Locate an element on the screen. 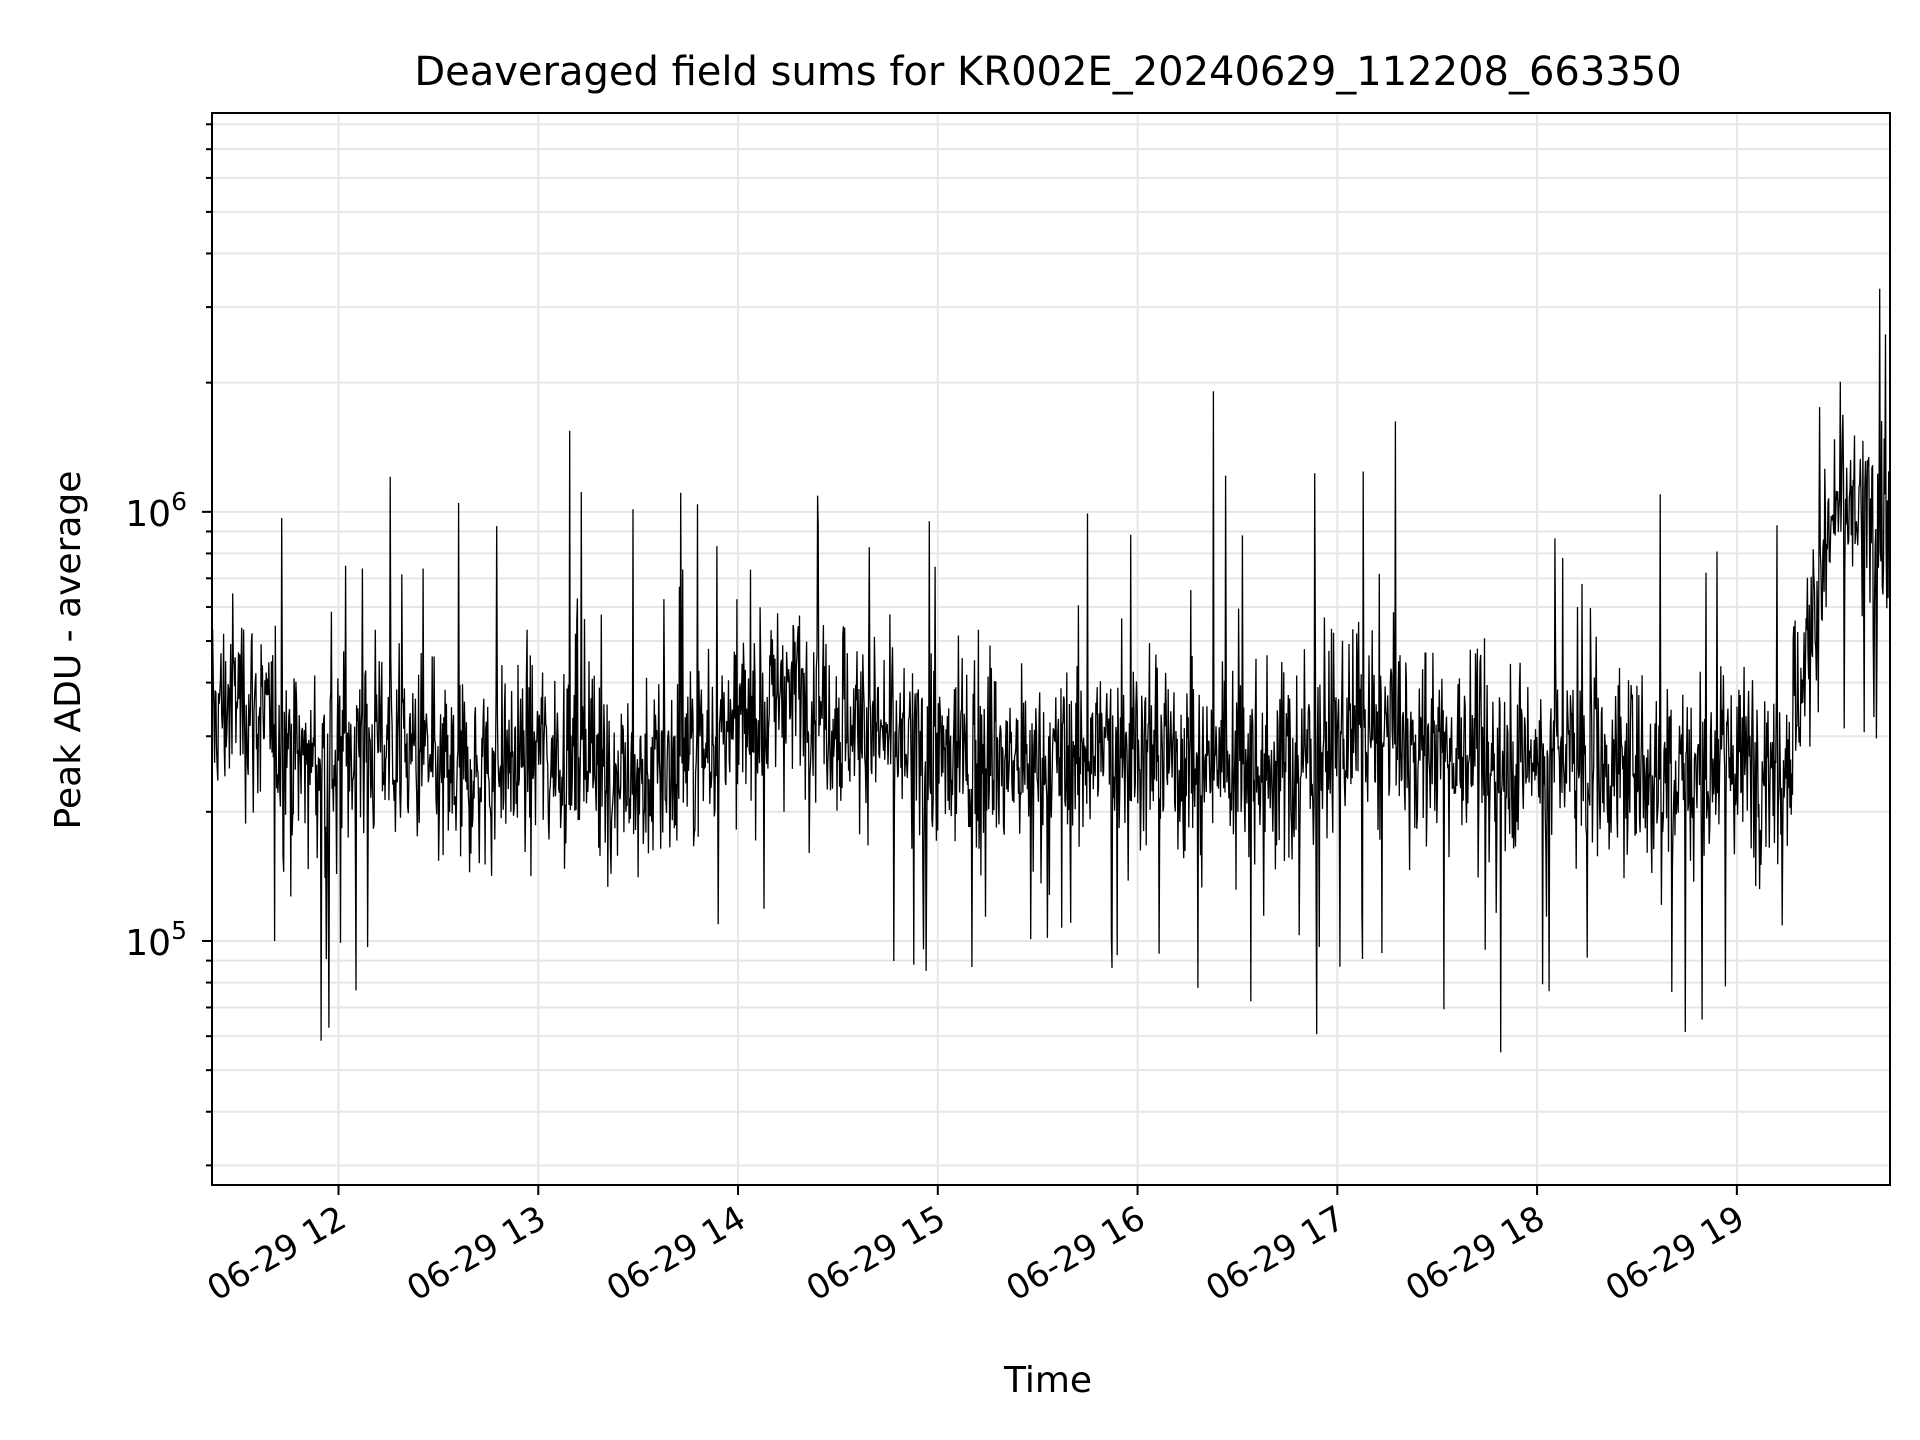  y-tick-label: 10⁵ is located at coordinates (156, 940).